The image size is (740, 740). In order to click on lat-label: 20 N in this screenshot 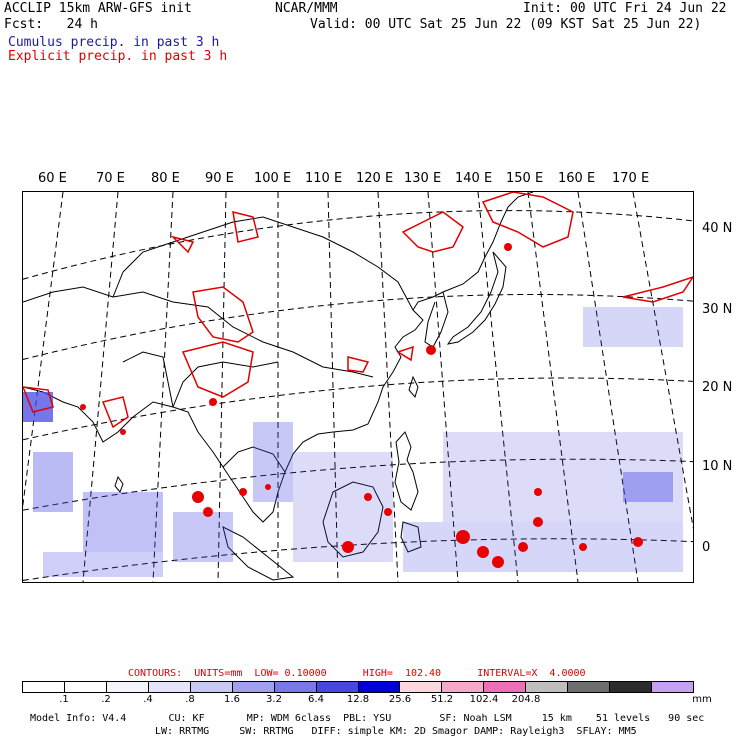, I will do `click(717, 387)`.